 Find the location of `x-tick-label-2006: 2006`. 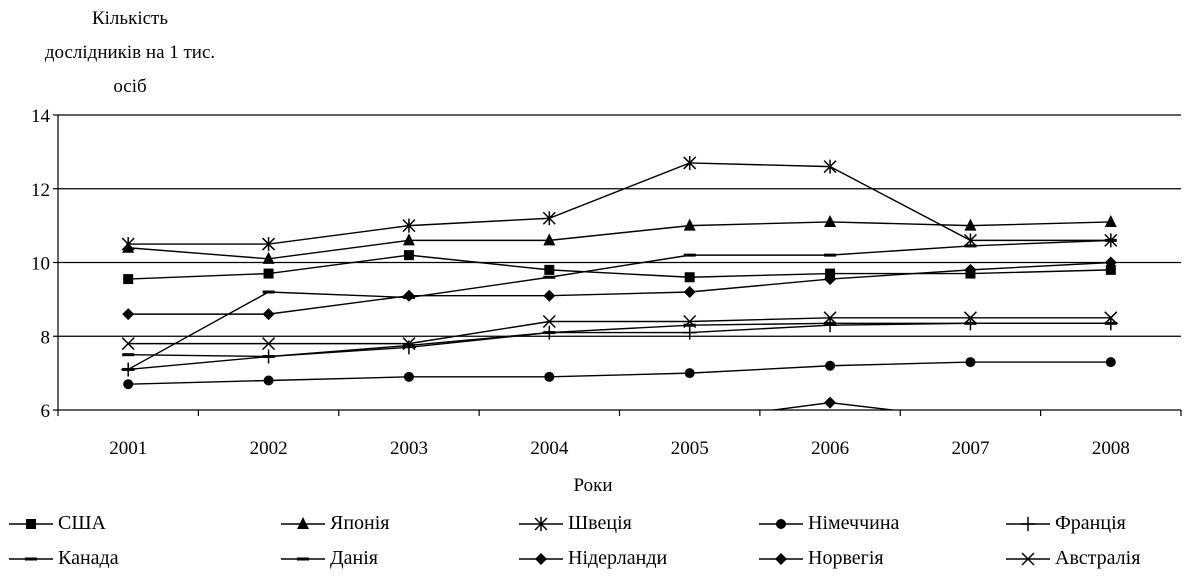

x-tick-label-2006: 2006 is located at coordinates (830, 448).